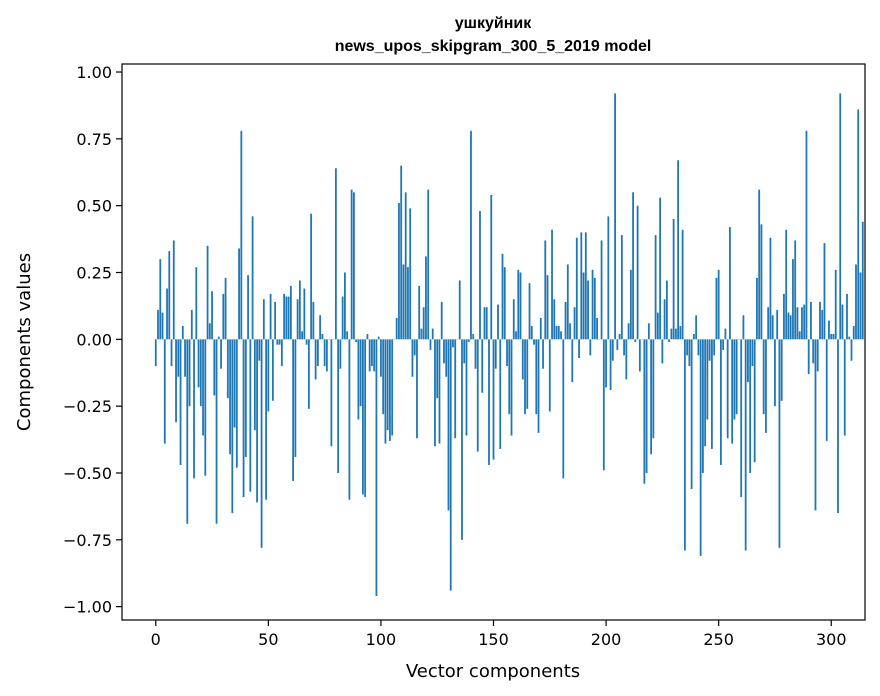 The height and width of the screenshot is (696, 880). What do you see at coordinates (718, 639) in the screenshot?
I see `x-tick-label: 250` at bounding box center [718, 639].